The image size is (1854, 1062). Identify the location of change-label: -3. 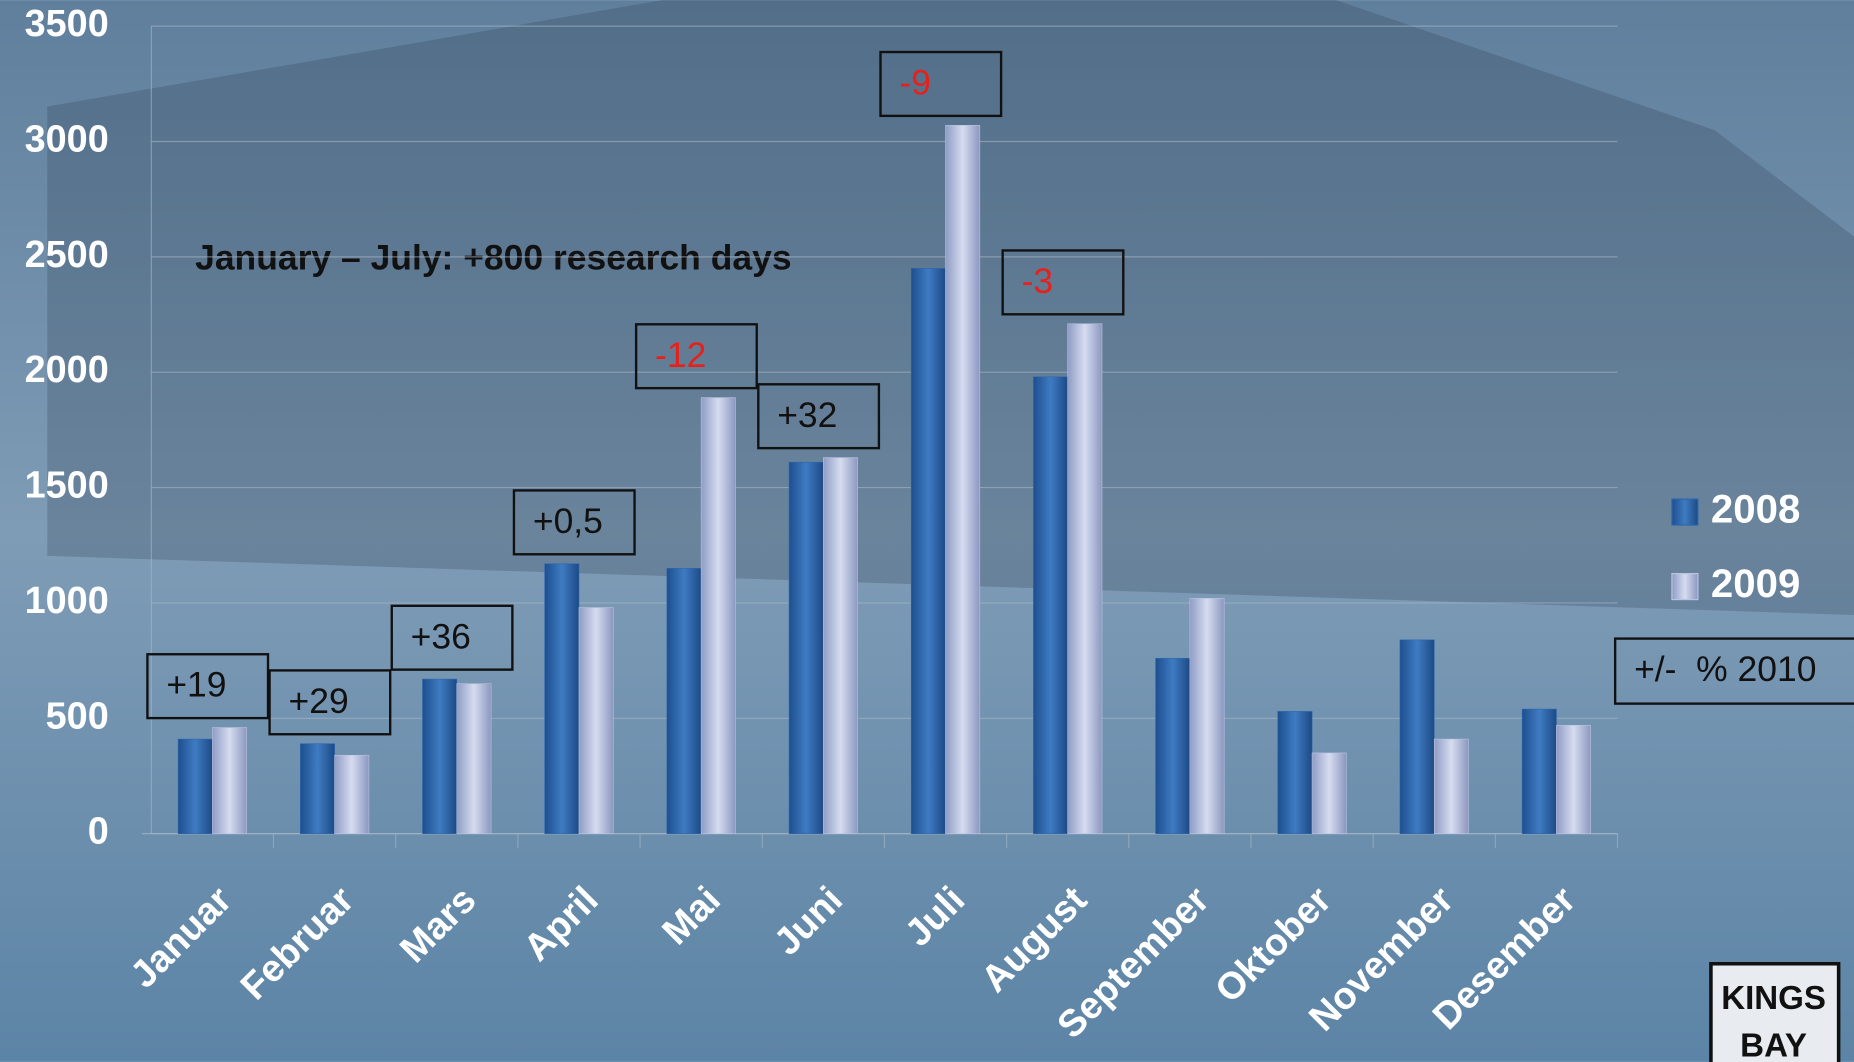
(1038, 281).